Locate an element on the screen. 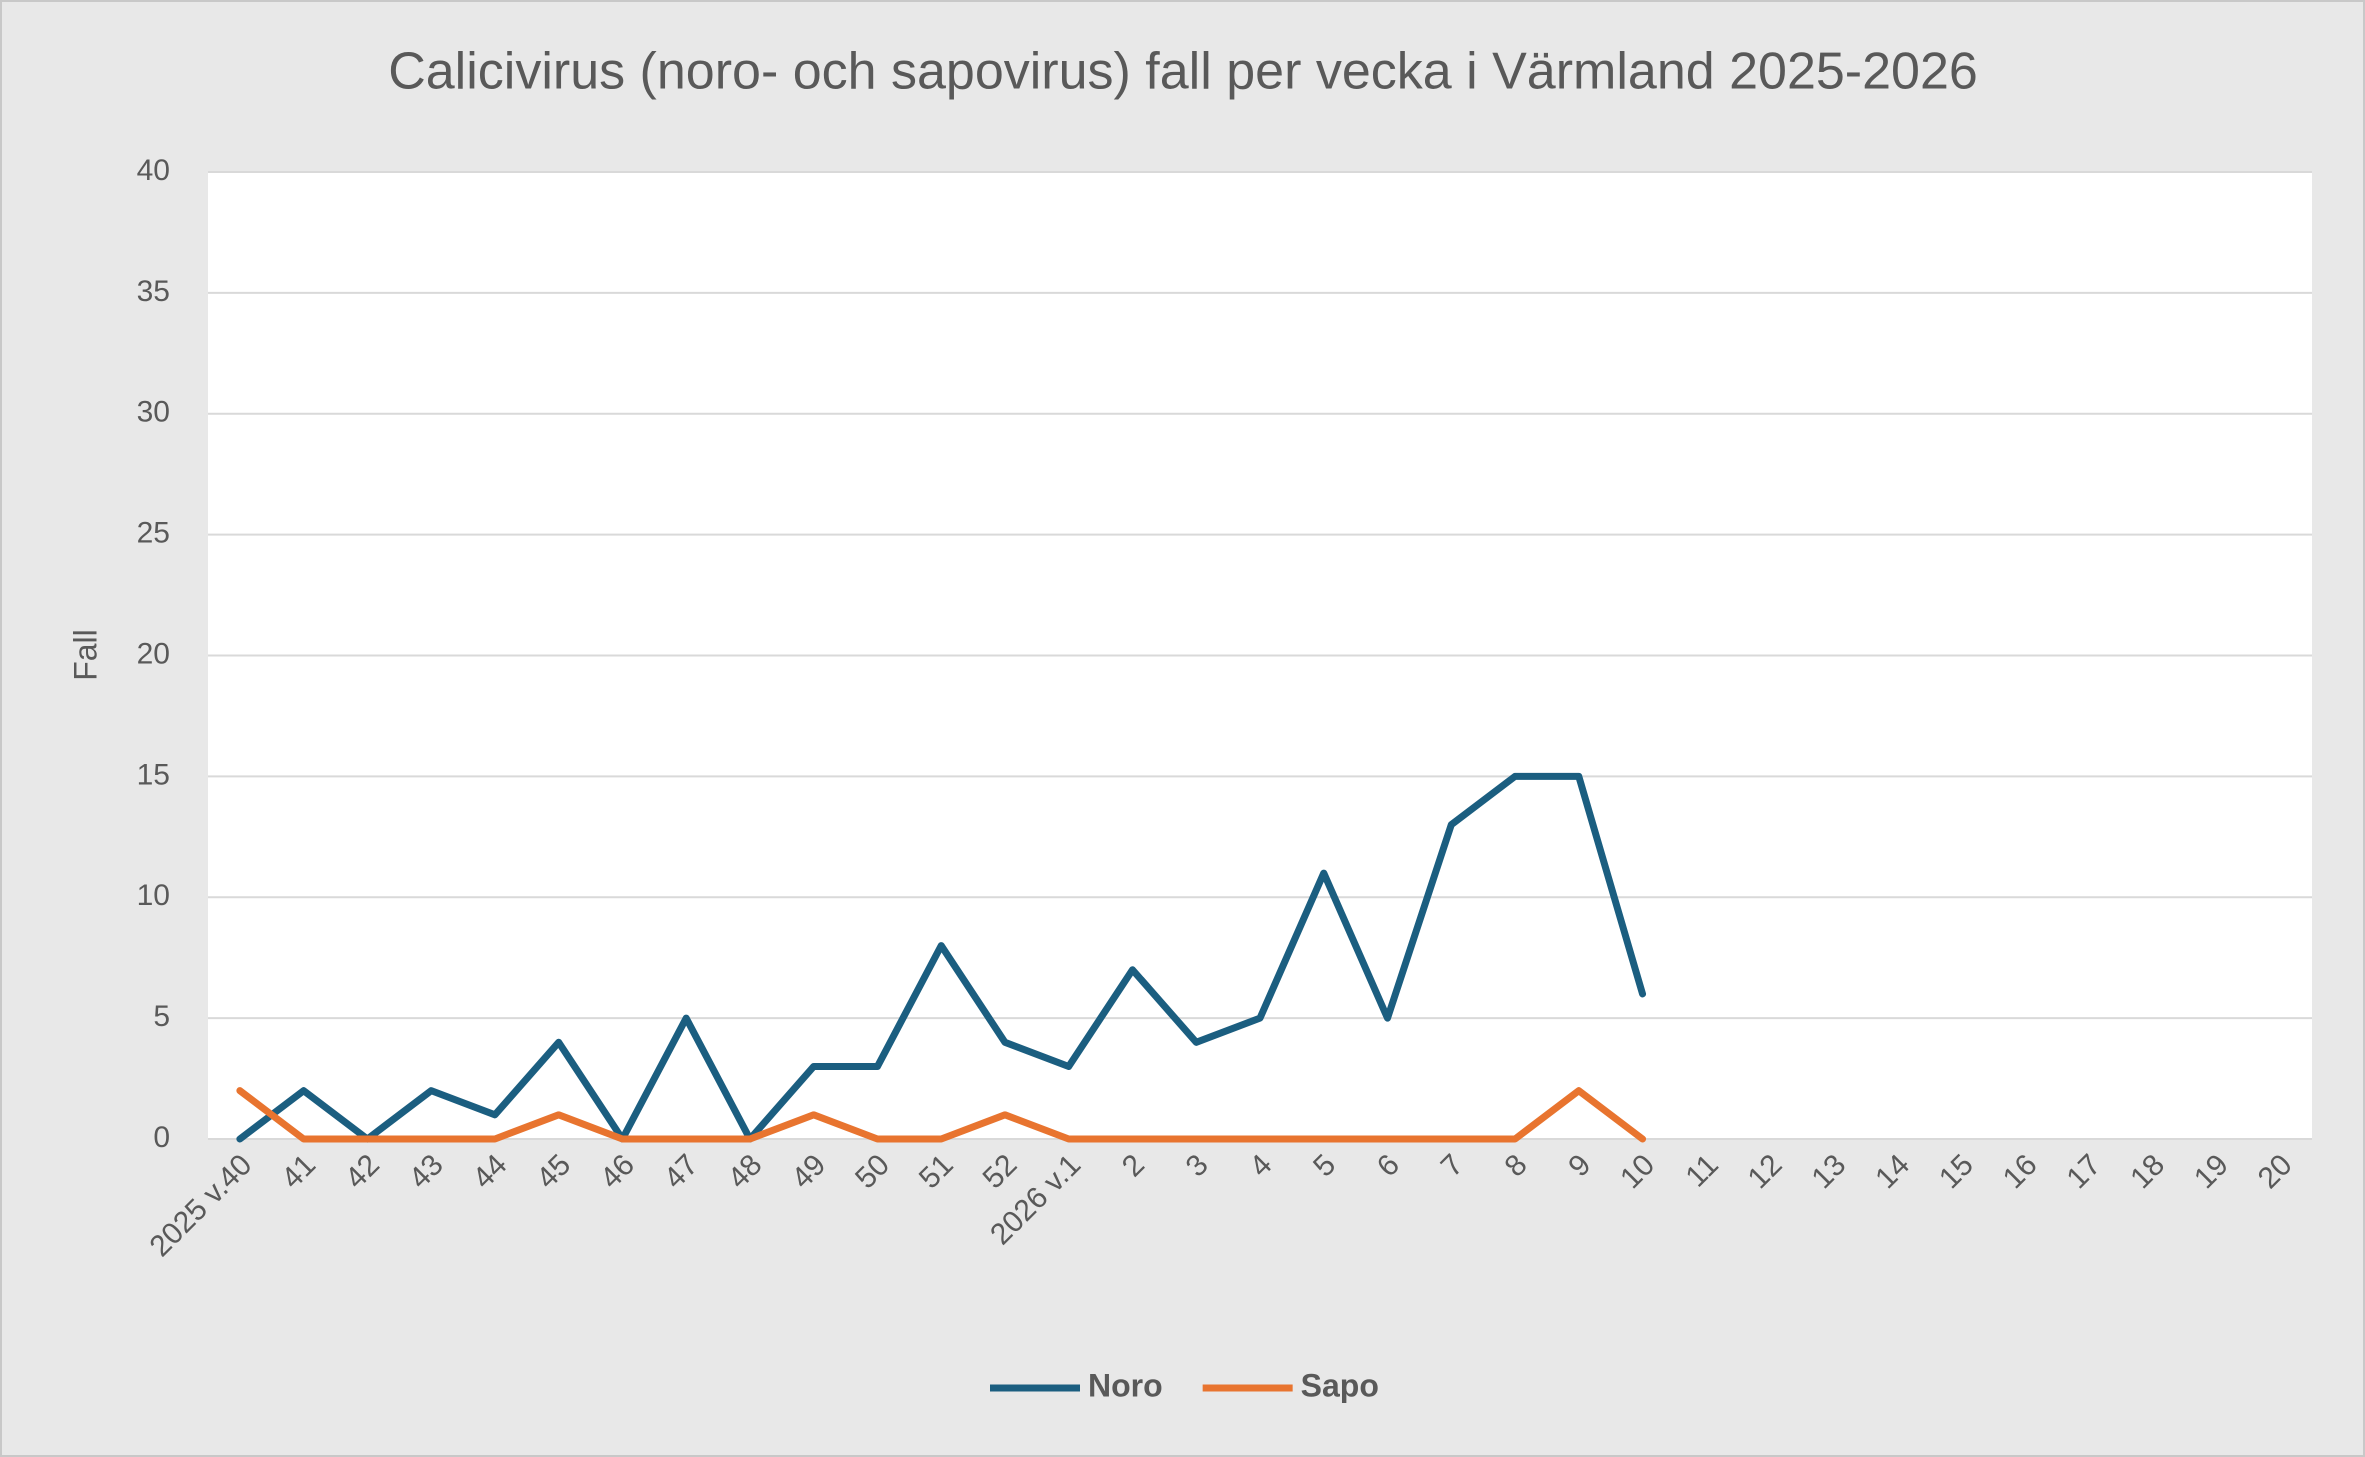  y-tick-label: 0 is located at coordinates (161, 1137).